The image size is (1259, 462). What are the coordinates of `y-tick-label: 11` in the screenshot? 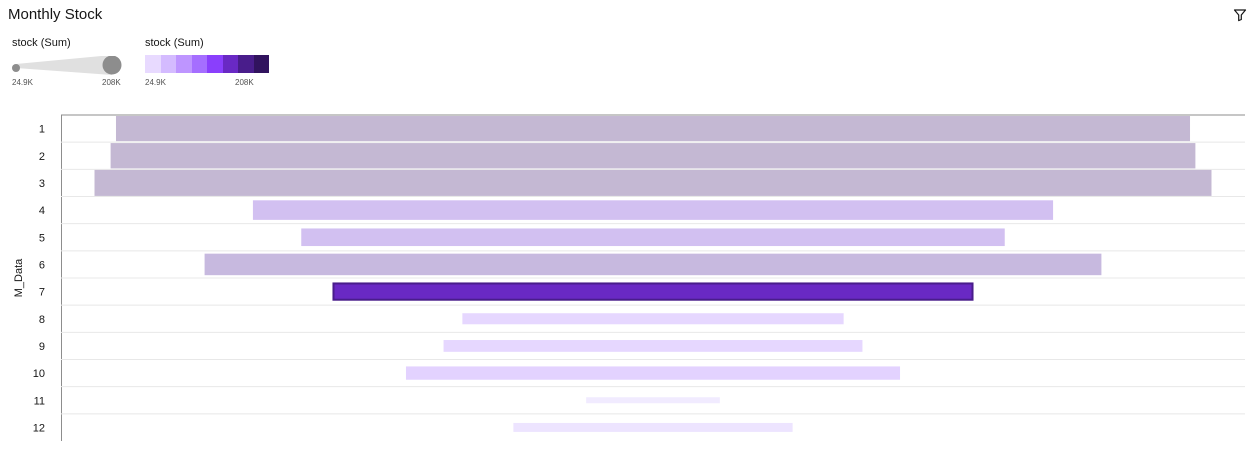 It's located at (39, 401).